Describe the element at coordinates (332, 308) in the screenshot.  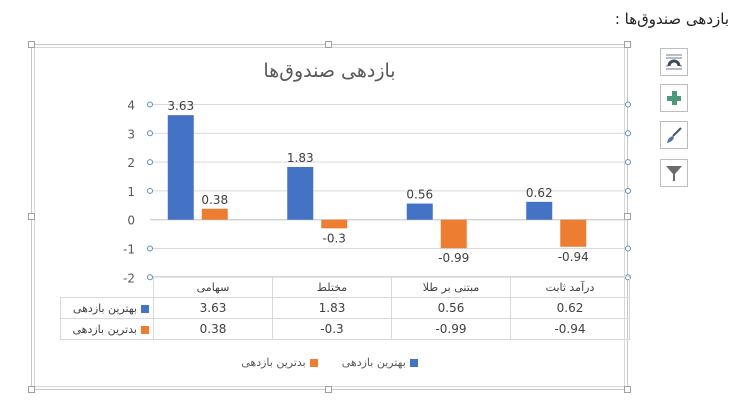
I see `table-cell: 1.83` at that location.